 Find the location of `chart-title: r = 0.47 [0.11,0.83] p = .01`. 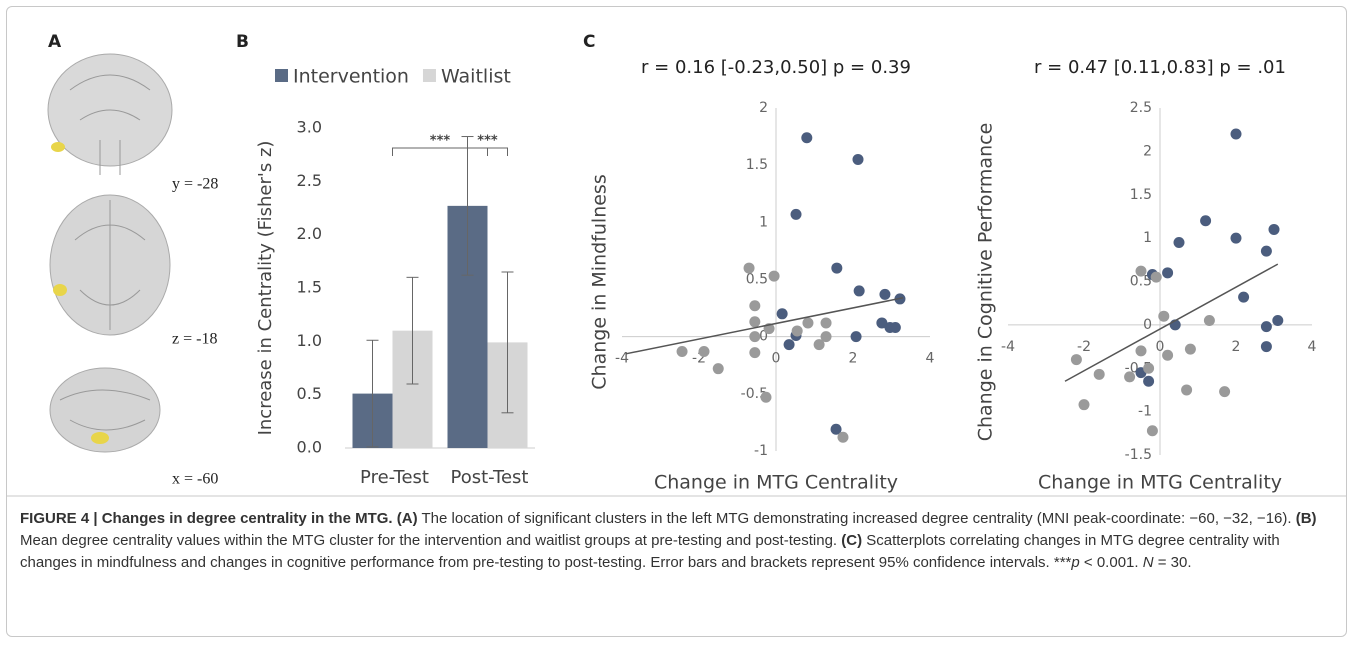

chart-title: r = 0.47 [0.11,0.83] p = .01 is located at coordinates (1160, 67).